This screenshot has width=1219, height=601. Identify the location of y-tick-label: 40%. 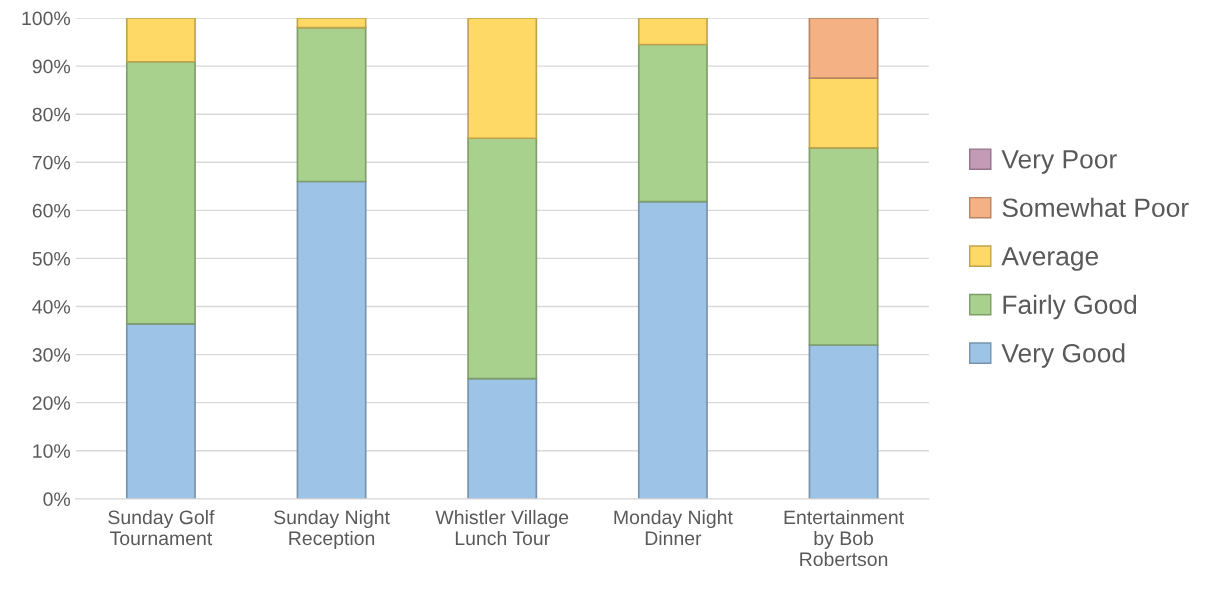
(51, 306).